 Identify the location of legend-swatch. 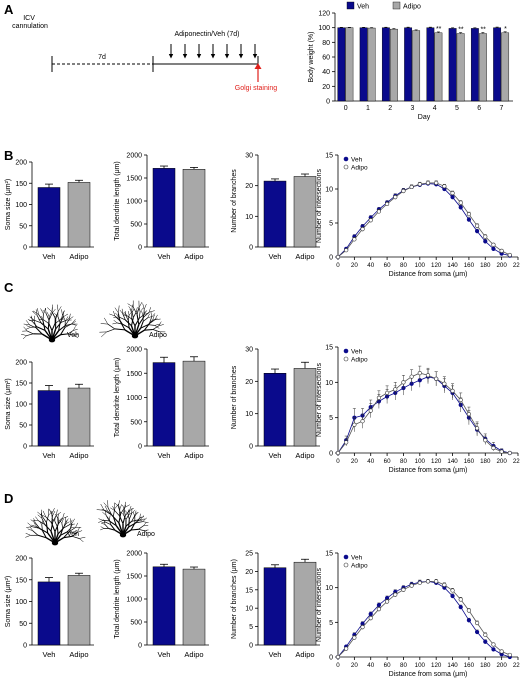
(396, 5).